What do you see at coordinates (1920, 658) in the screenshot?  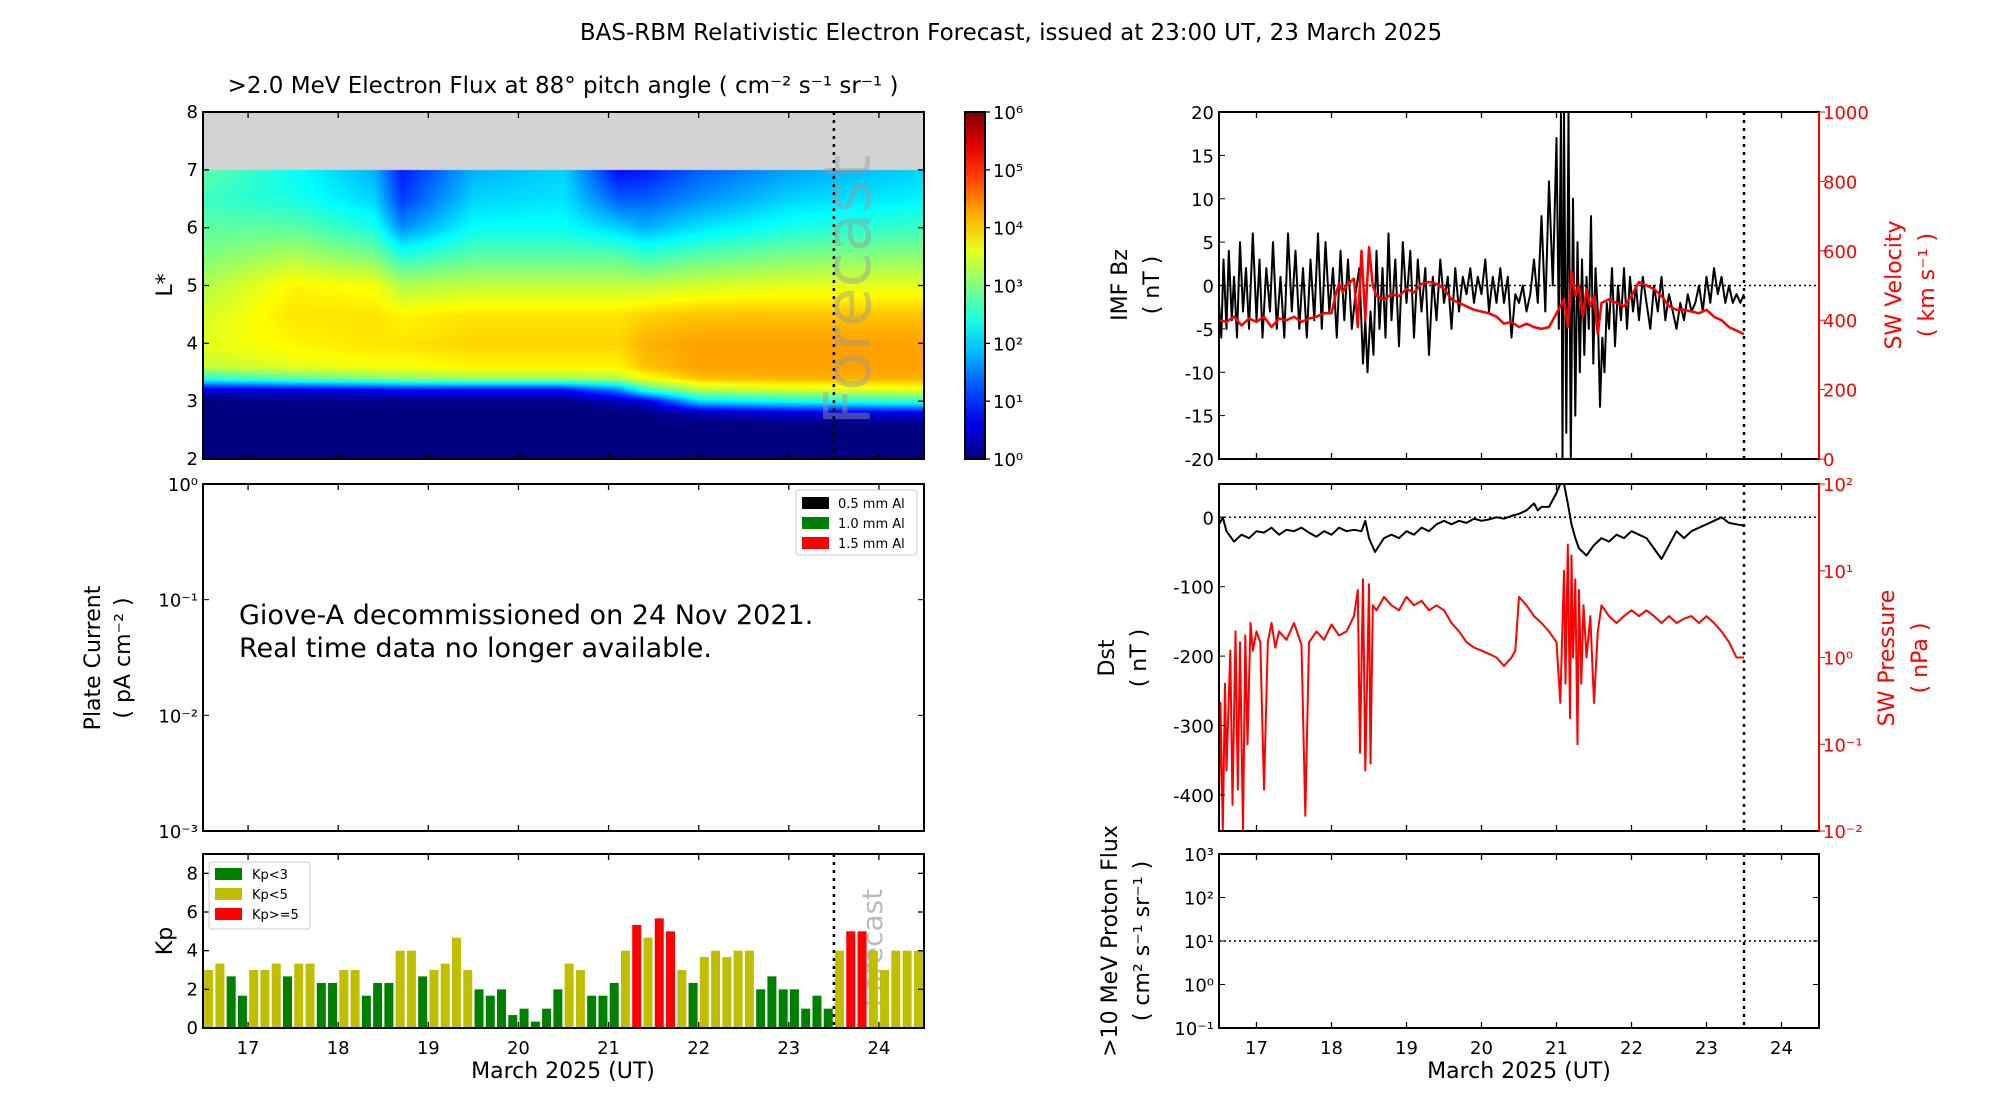 I see `pressure-ylabel-2: ( nPa )` at bounding box center [1920, 658].